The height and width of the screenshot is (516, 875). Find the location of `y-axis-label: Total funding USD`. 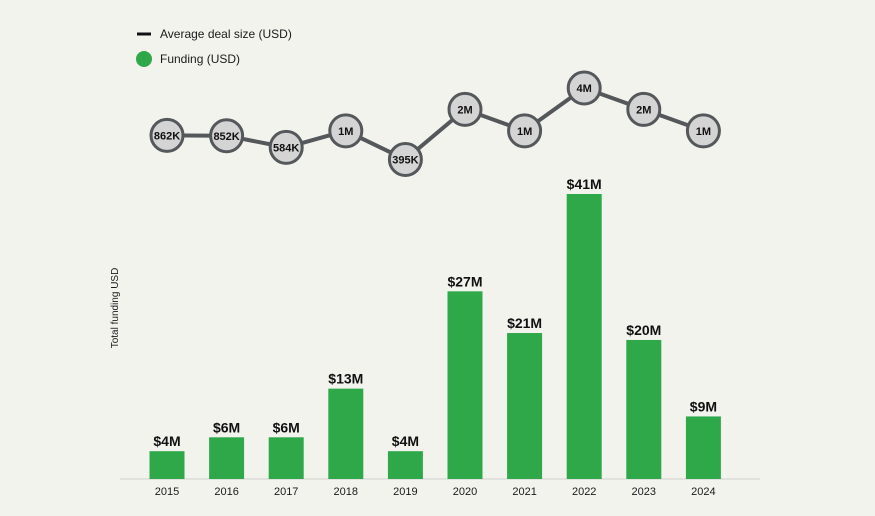

y-axis-label: Total funding USD is located at coordinates (115, 308).